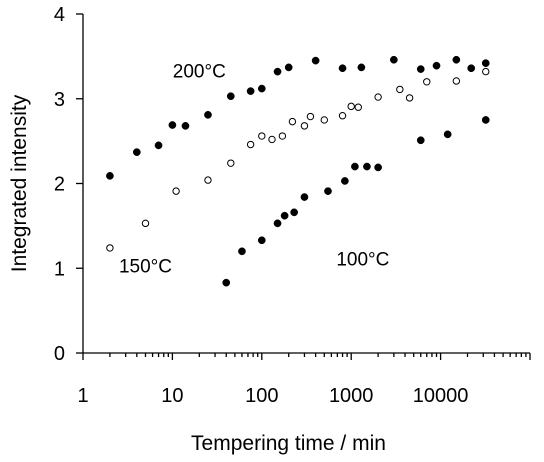 The width and height of the screenshot is (544, 462). Describe the element at coordinates (172, 396) in the screenshot. I see `x-tick-label: 10` at that location.